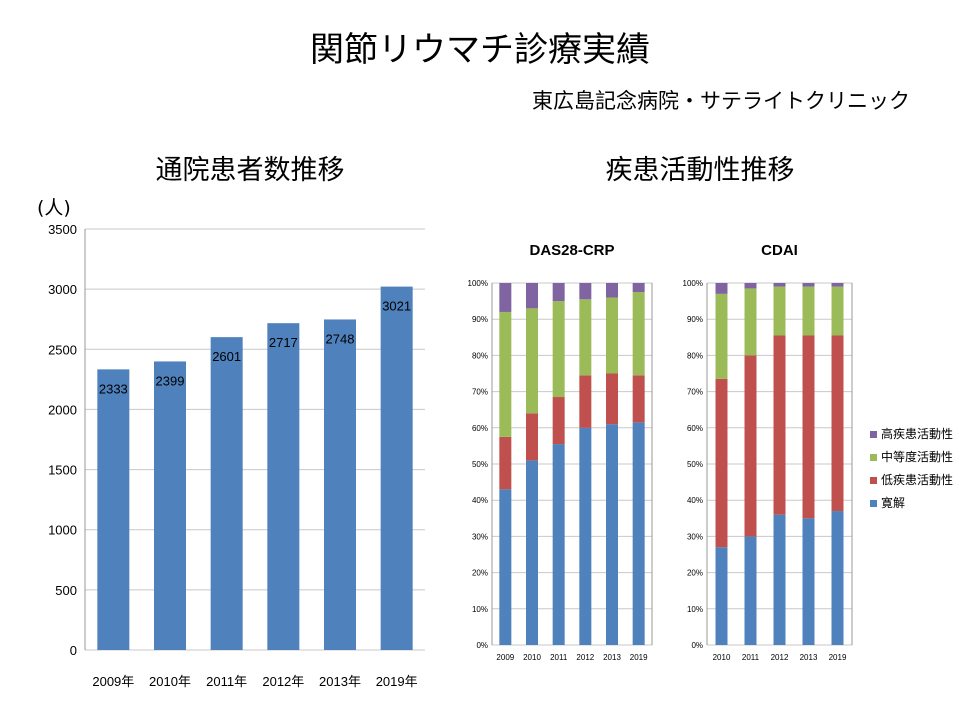 This screenshot has height=720, width=960. Describe the element at coordinates (340, 338) in the screenshot. I see `data-label: 2748` at that location.